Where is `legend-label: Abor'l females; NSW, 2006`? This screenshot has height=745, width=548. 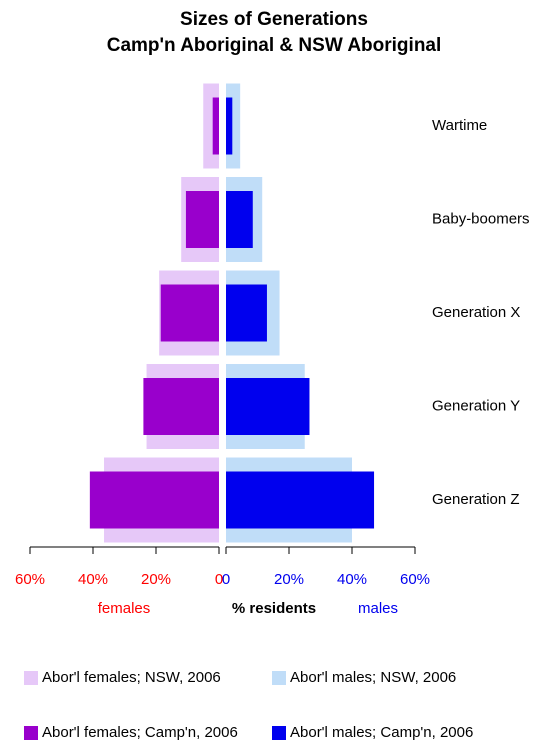
legend-label: Abor'l females; NSW, 2006 is located at coordinates (131, 677).